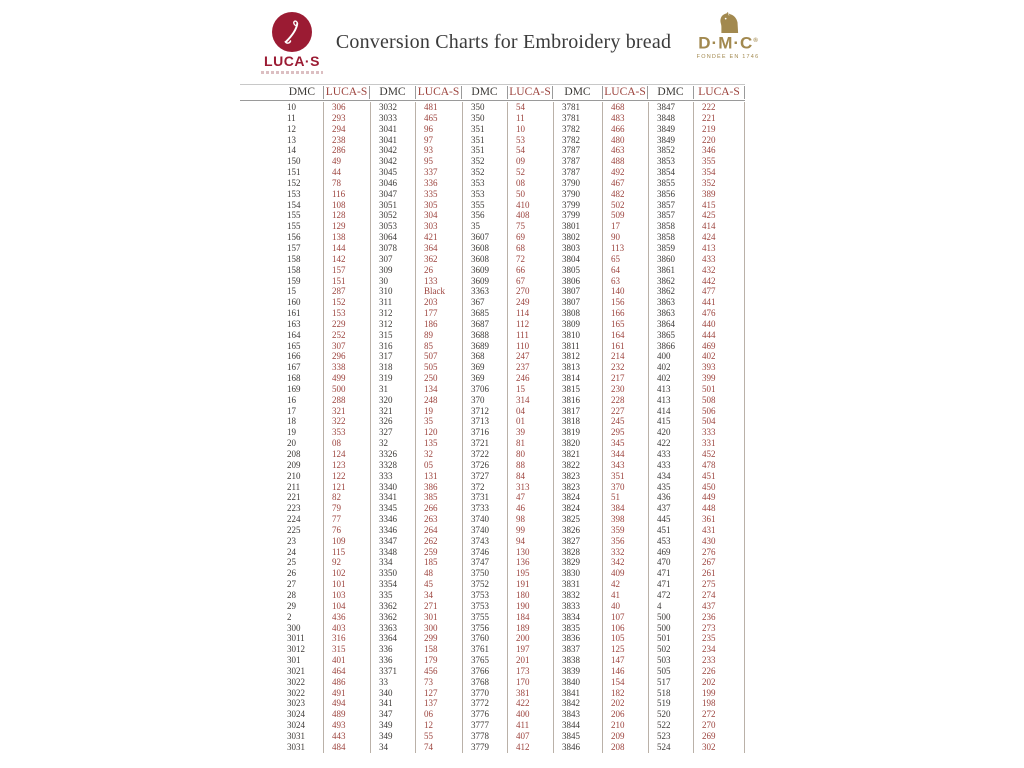  What do you see at coordinates (294, 302) in the screenshot?
I see `dmc-value-cell: 160` at bounding box center [294, 302].